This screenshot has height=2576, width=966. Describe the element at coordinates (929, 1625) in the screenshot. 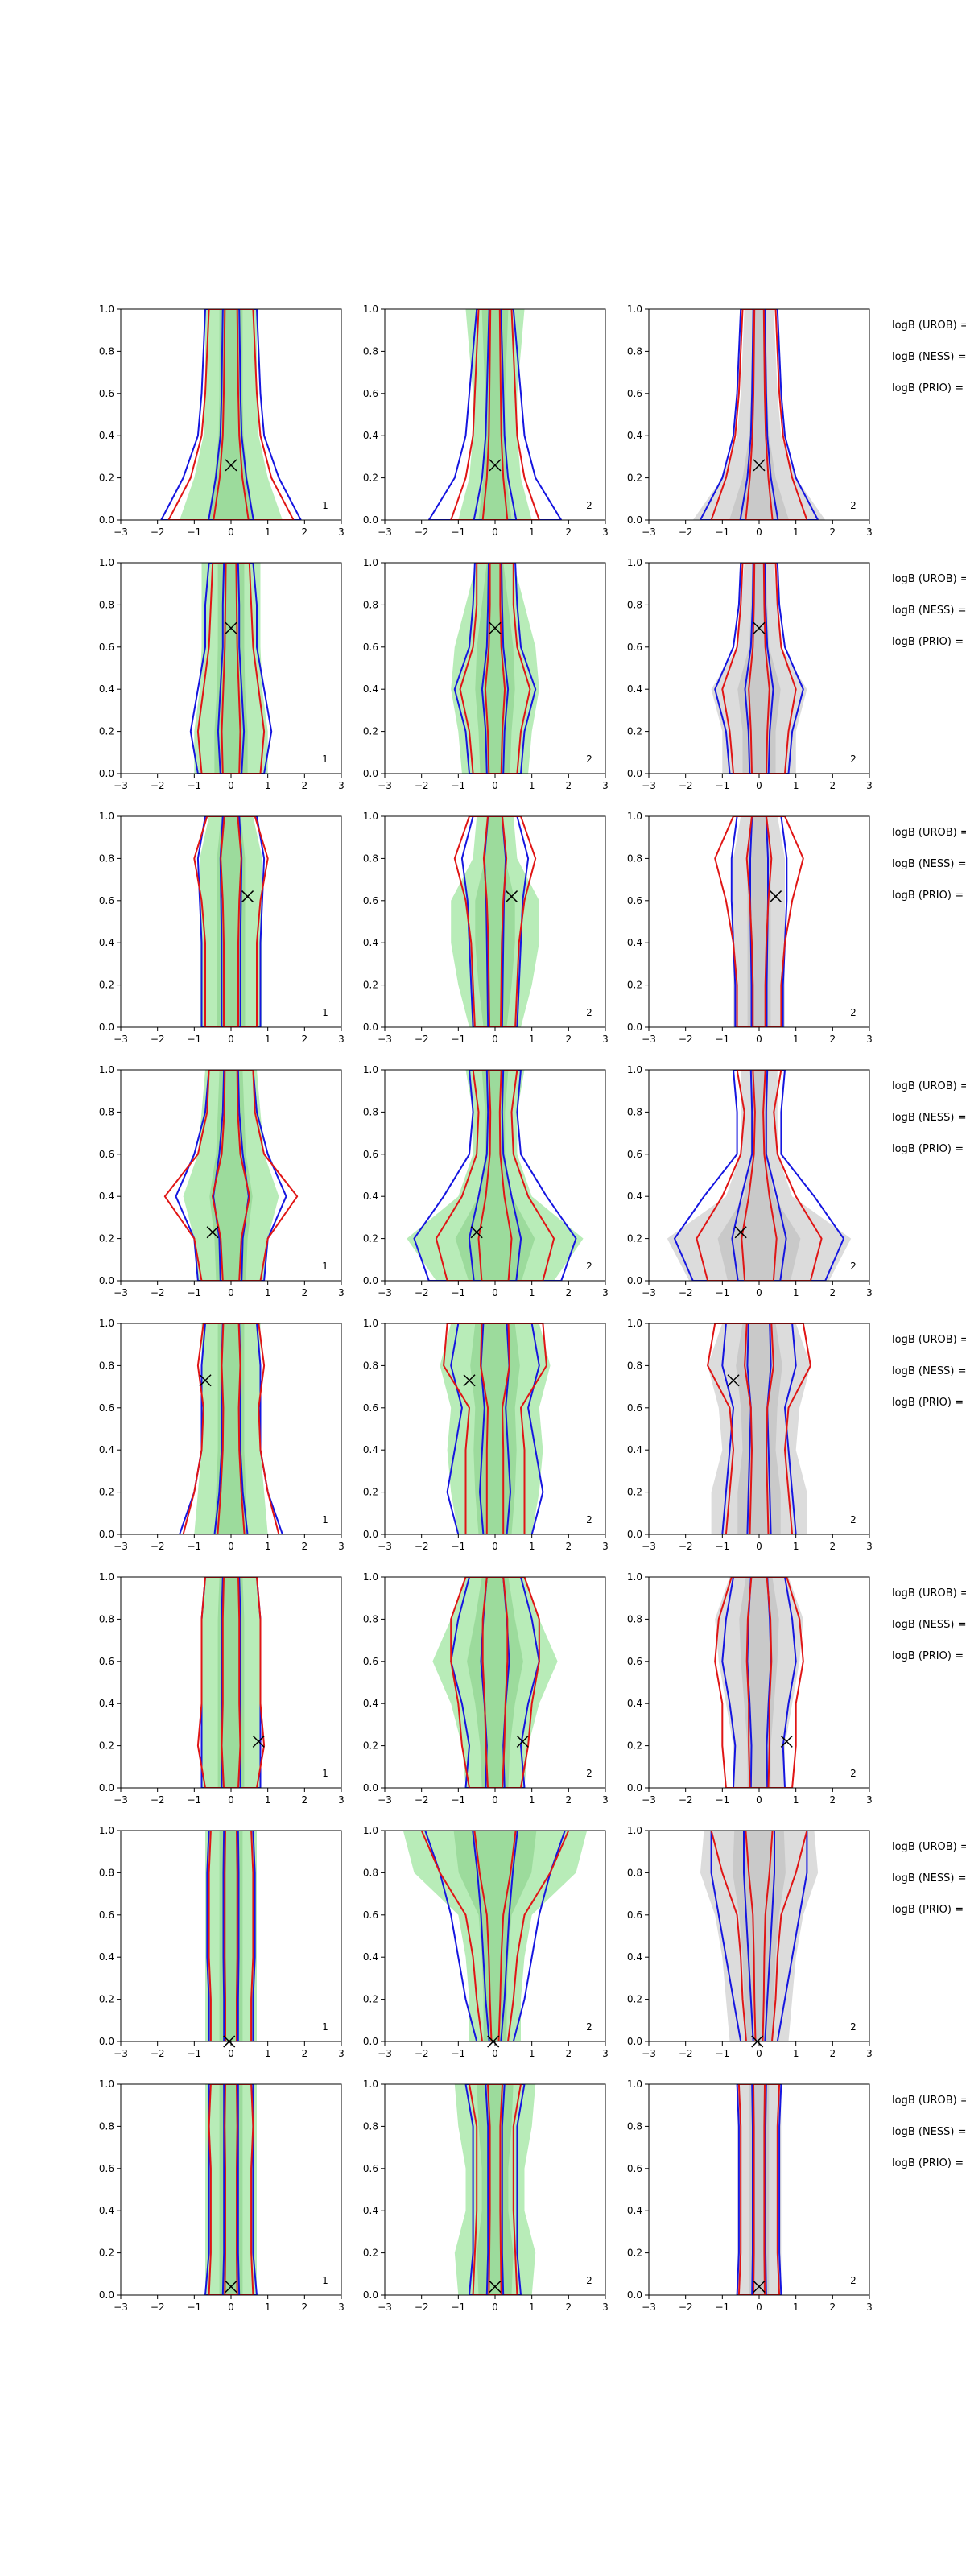

I see `logb-text-line: logB (NESS) =` at that location.